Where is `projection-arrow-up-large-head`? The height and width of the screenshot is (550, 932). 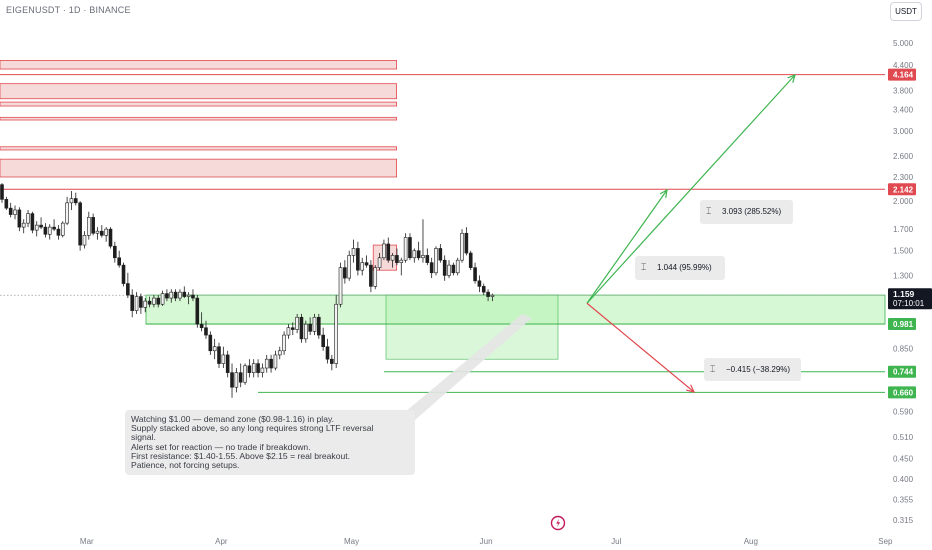
projection-arrow-up-large-head is located at coordinates (791, 78).